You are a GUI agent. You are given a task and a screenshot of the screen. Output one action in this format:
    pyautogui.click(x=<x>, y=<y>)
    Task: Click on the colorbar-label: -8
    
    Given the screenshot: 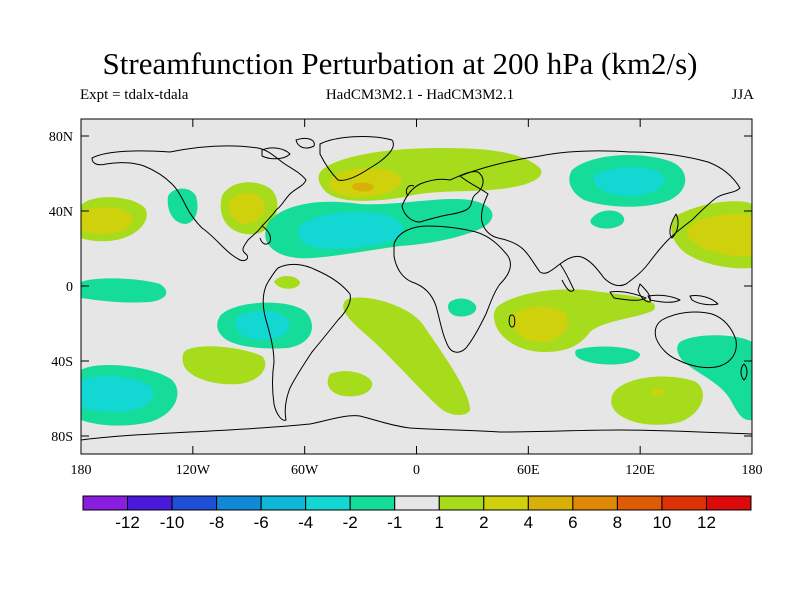 What is the action you would take?
    pyautogui.click(x=216, y=522)
    